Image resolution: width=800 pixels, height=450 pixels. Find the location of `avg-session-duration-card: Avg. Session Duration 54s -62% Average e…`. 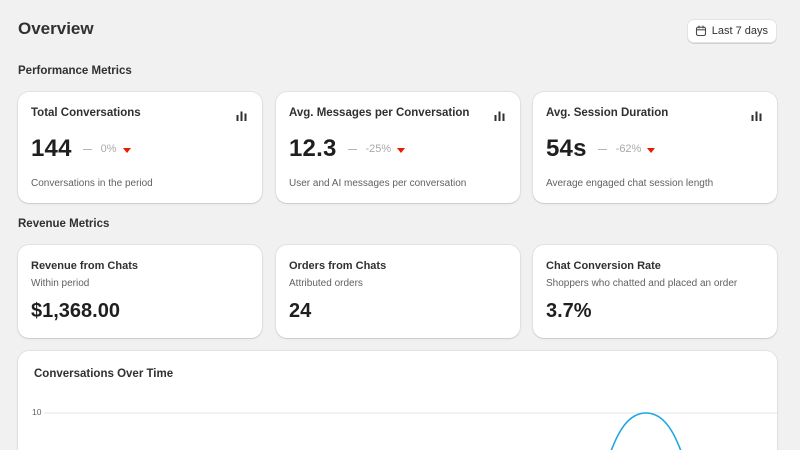

avg-session-duration-card: Avg. Session Duration 54s -62% Average e… is located at coordinates (655, 147).